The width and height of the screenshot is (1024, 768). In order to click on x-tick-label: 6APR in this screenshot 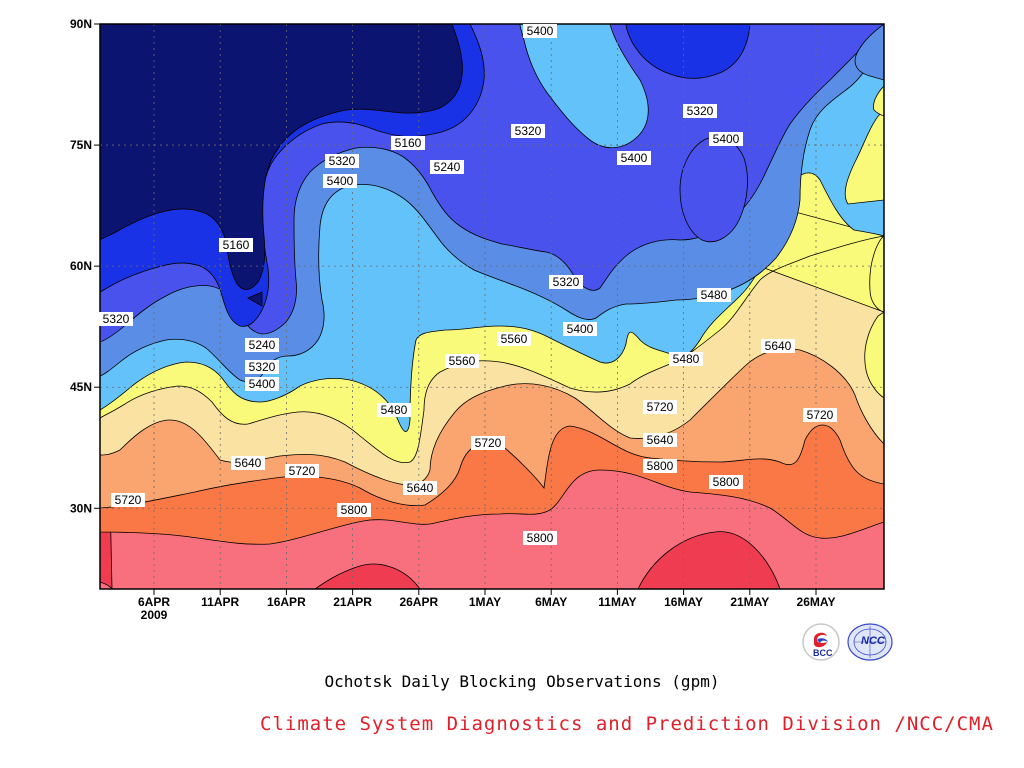, I will do `click(154, 602)`.